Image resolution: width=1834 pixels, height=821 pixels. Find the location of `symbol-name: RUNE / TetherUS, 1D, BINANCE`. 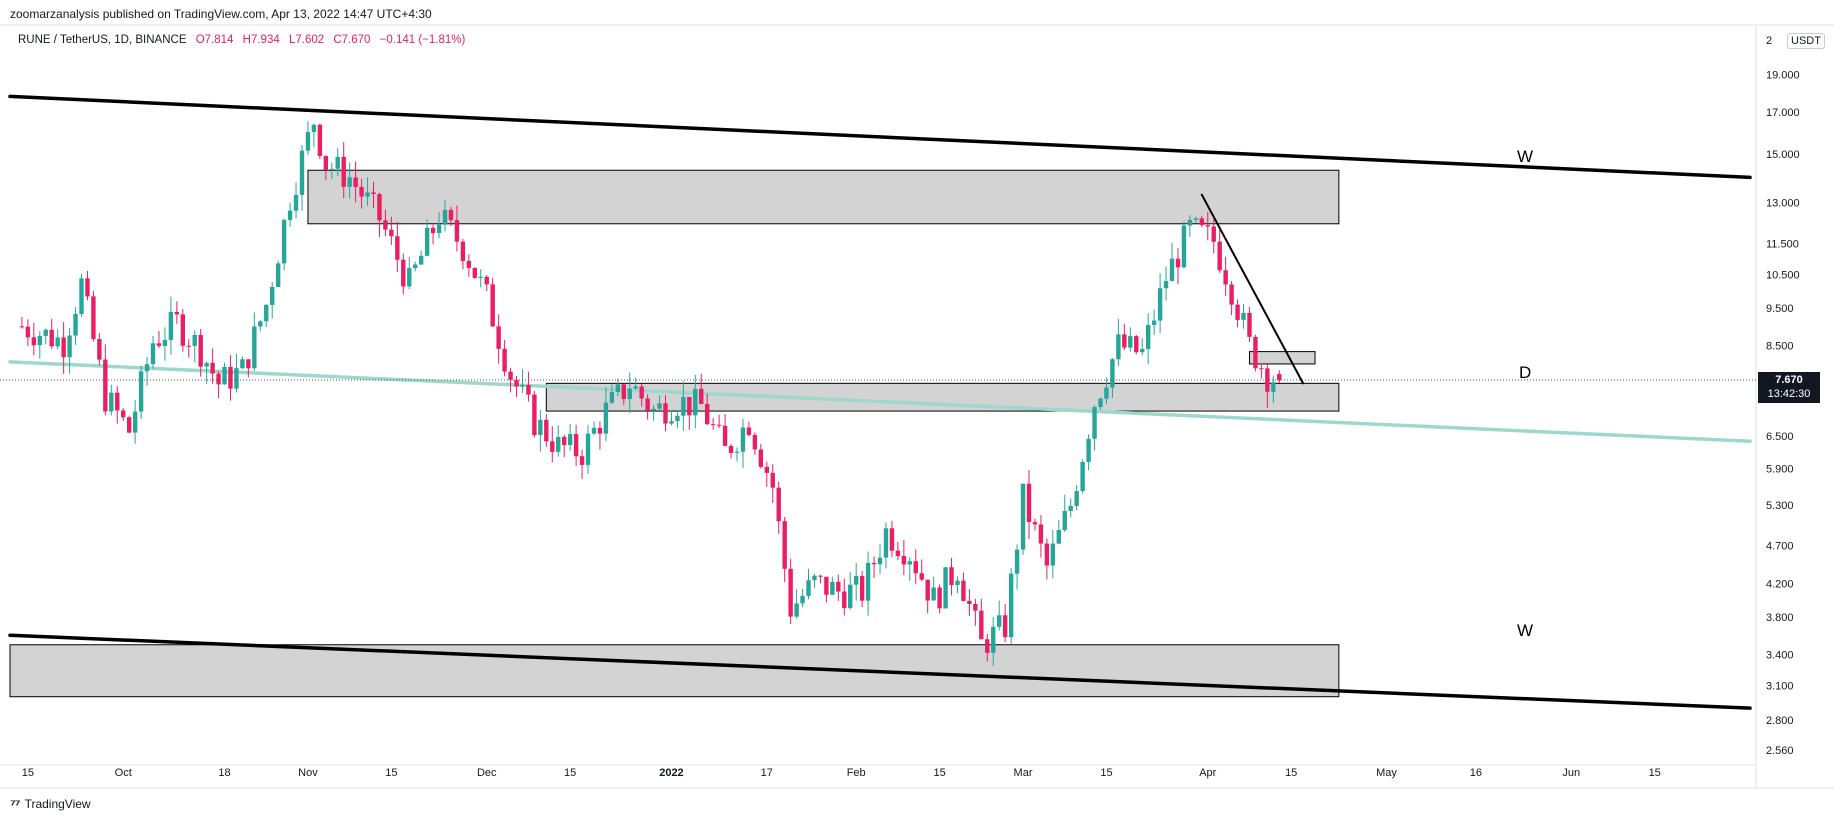

symbol-name: RUNE / TetherUS, 1D, BINANCE is located at coordinates (102, 40).